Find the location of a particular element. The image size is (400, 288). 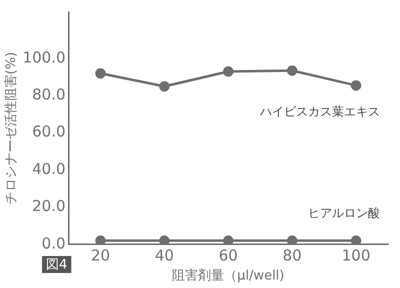

y-axis-title: チロシナーゼ活性阻害(%) is located at coordinates (11, 128).